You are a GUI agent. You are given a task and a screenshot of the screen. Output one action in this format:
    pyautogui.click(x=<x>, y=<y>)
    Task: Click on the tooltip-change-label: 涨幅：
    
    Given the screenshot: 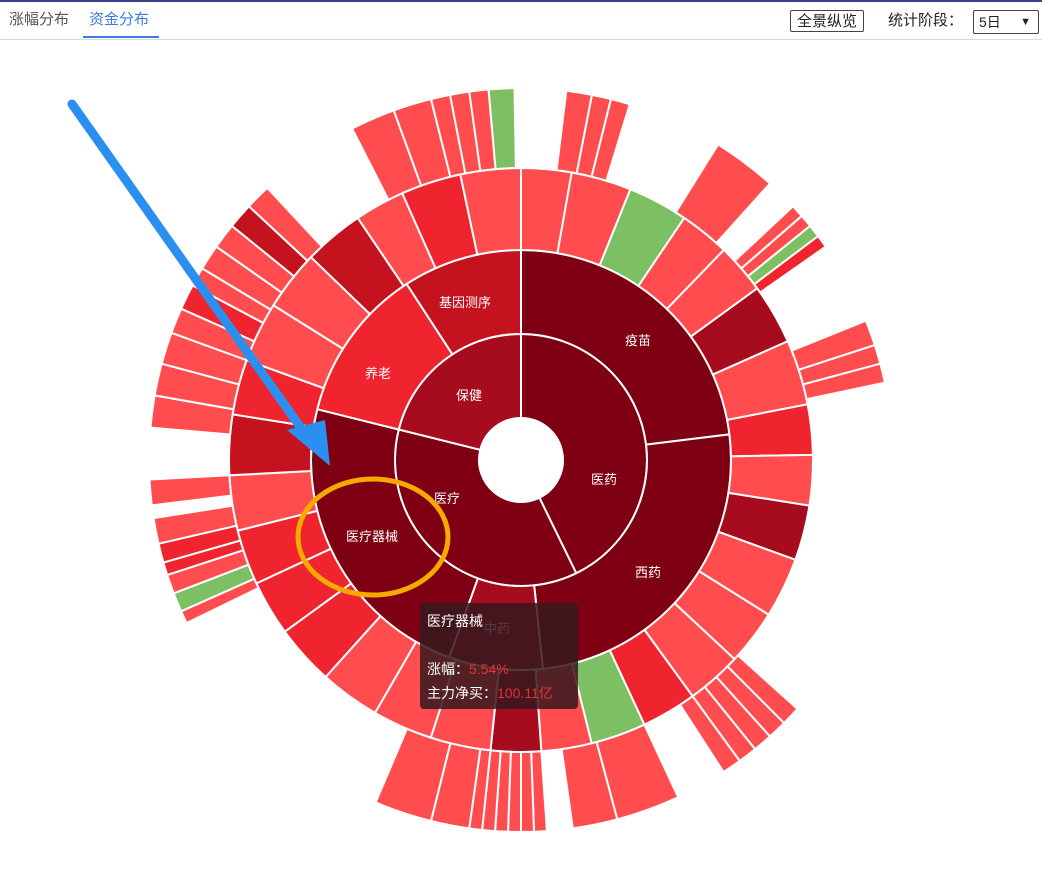 What is the action you would take?
    pyautogui.click(x=448, y=669)
    